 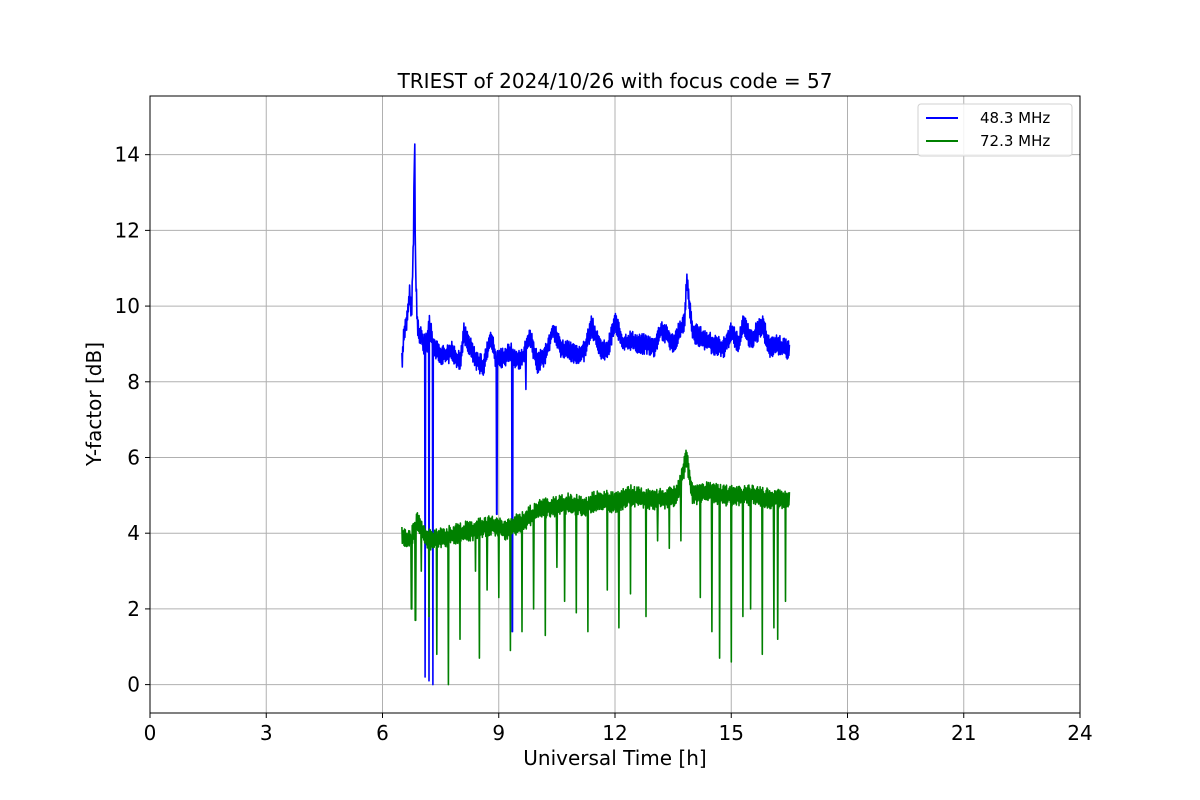 What do you see at coordinates (382, 733) in the screenshot?
I see `x-tick-label: 6` at bounding box center [382, 733].